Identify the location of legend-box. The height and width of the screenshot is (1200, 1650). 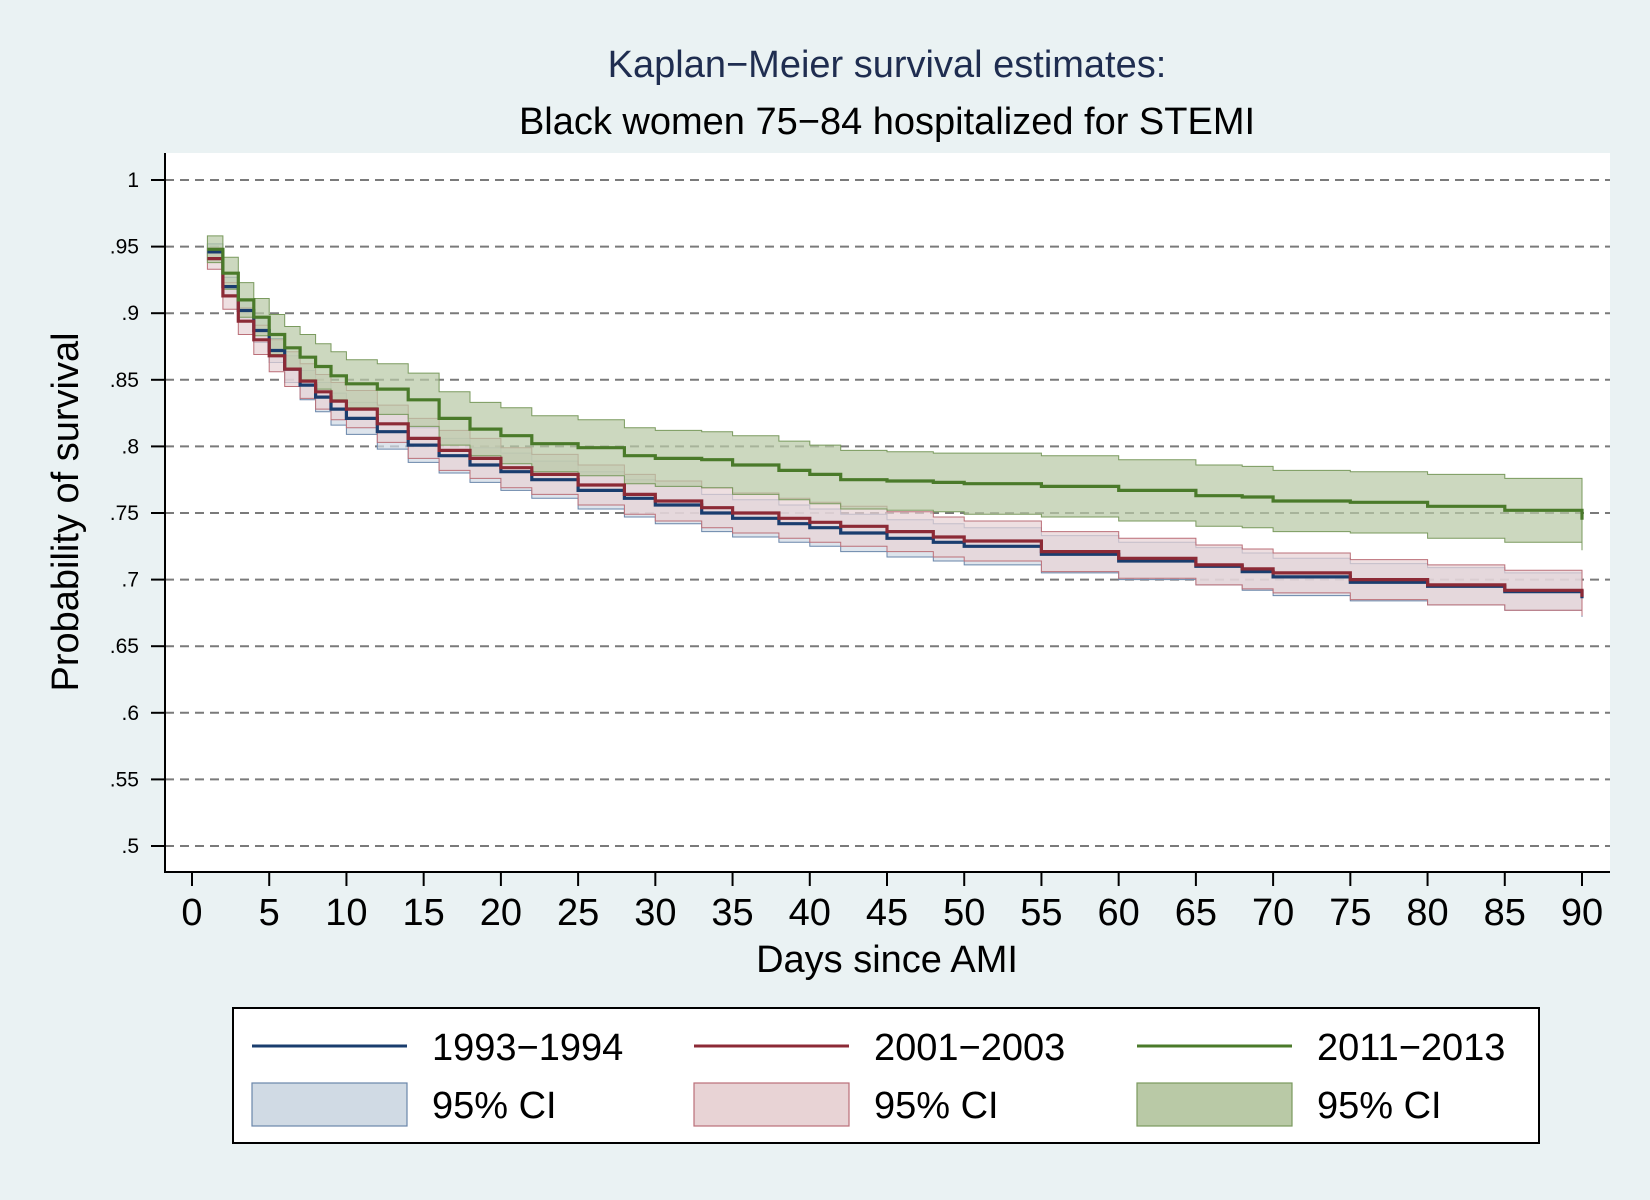
(886, 1075).